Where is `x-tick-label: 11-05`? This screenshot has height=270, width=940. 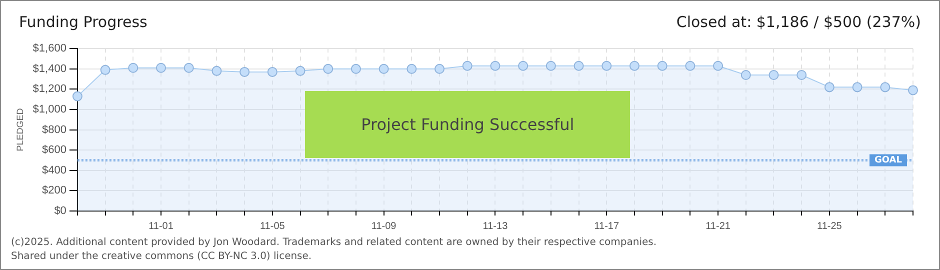 x-tick-label: 11-05 is located at coordinates (273, 226).